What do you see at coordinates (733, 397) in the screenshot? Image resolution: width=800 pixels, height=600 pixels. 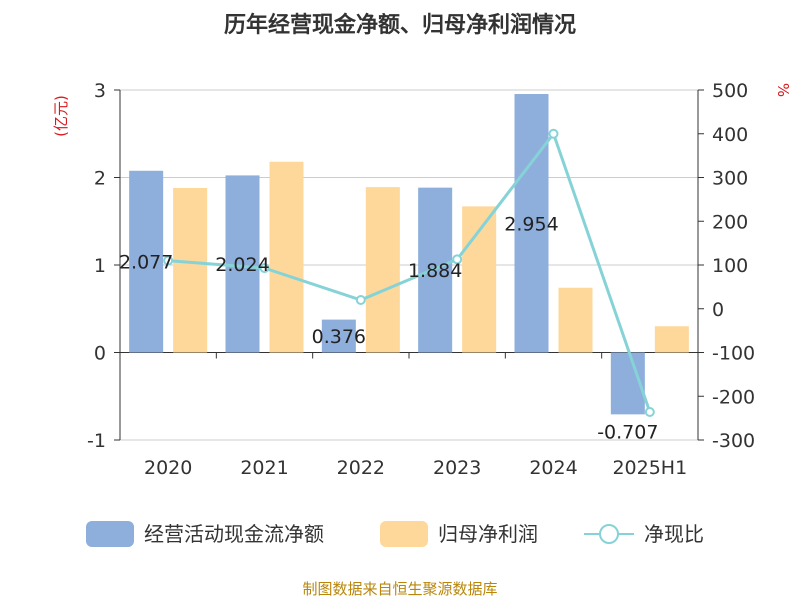 I see `right-tick-label: -200` at bounding box center [733, 397].